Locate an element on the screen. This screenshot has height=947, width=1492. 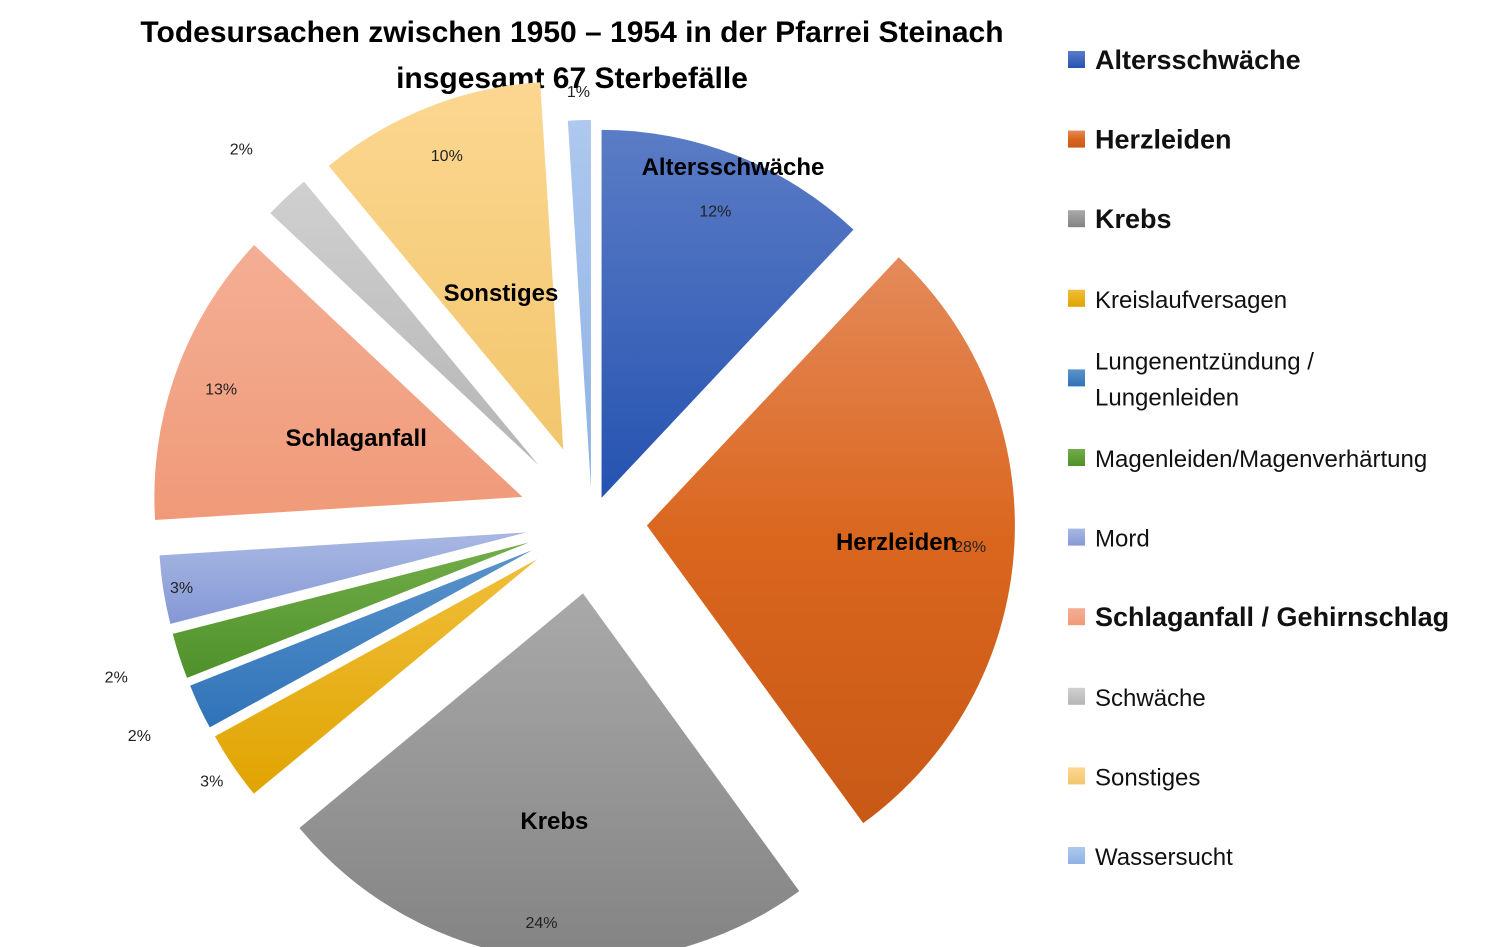
legend-item: Mord is located at coordinates (1109, 539).